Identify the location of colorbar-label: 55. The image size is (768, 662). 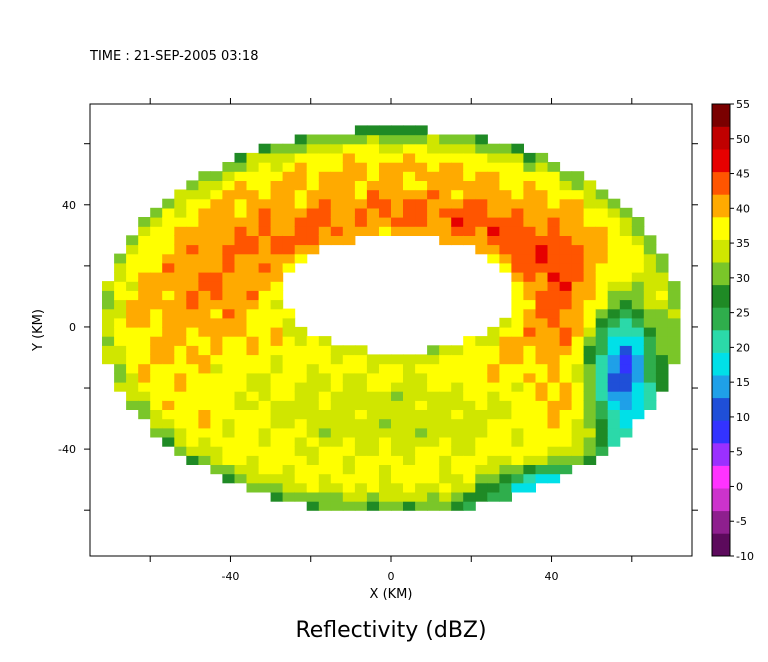
(743, 104).